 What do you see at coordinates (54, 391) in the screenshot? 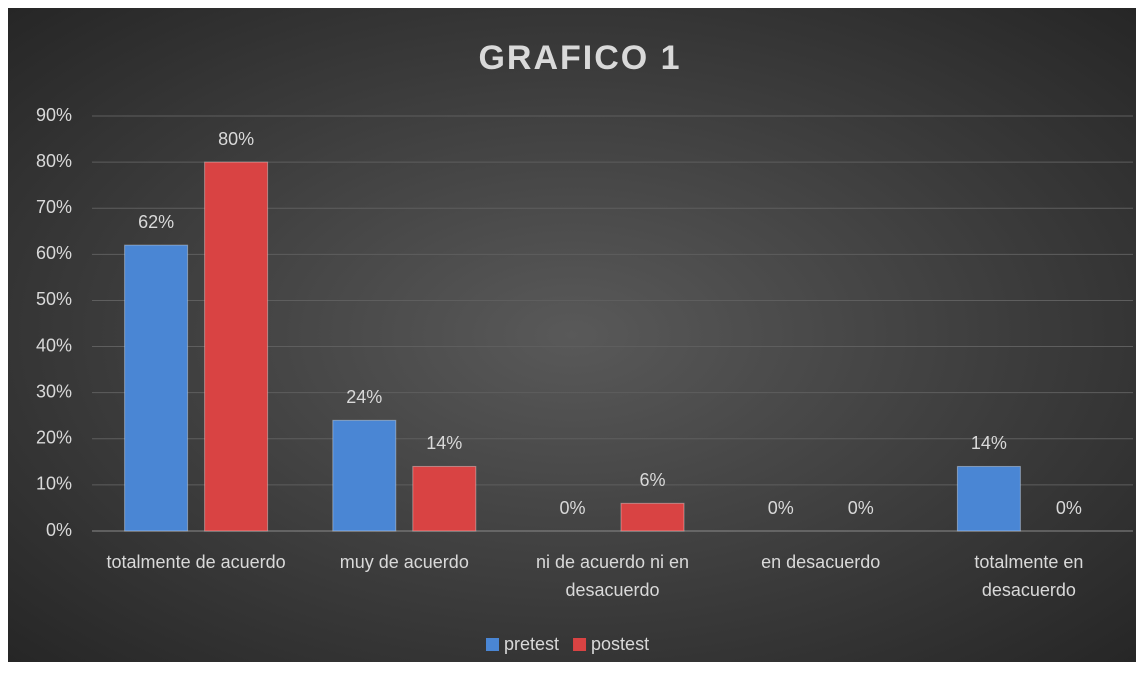
I see `y-tick-label: 30%` at bounding box center [54, 391].